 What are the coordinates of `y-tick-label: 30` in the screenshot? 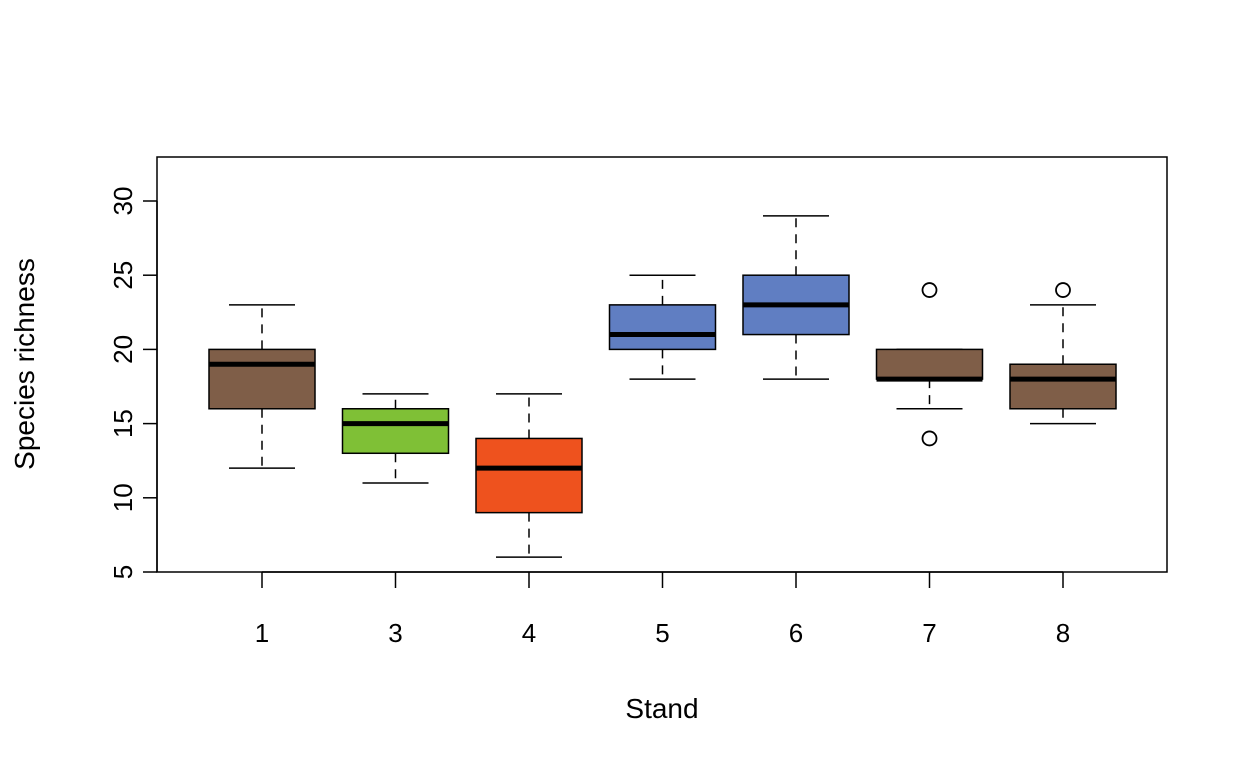 It's located at (123, 201).